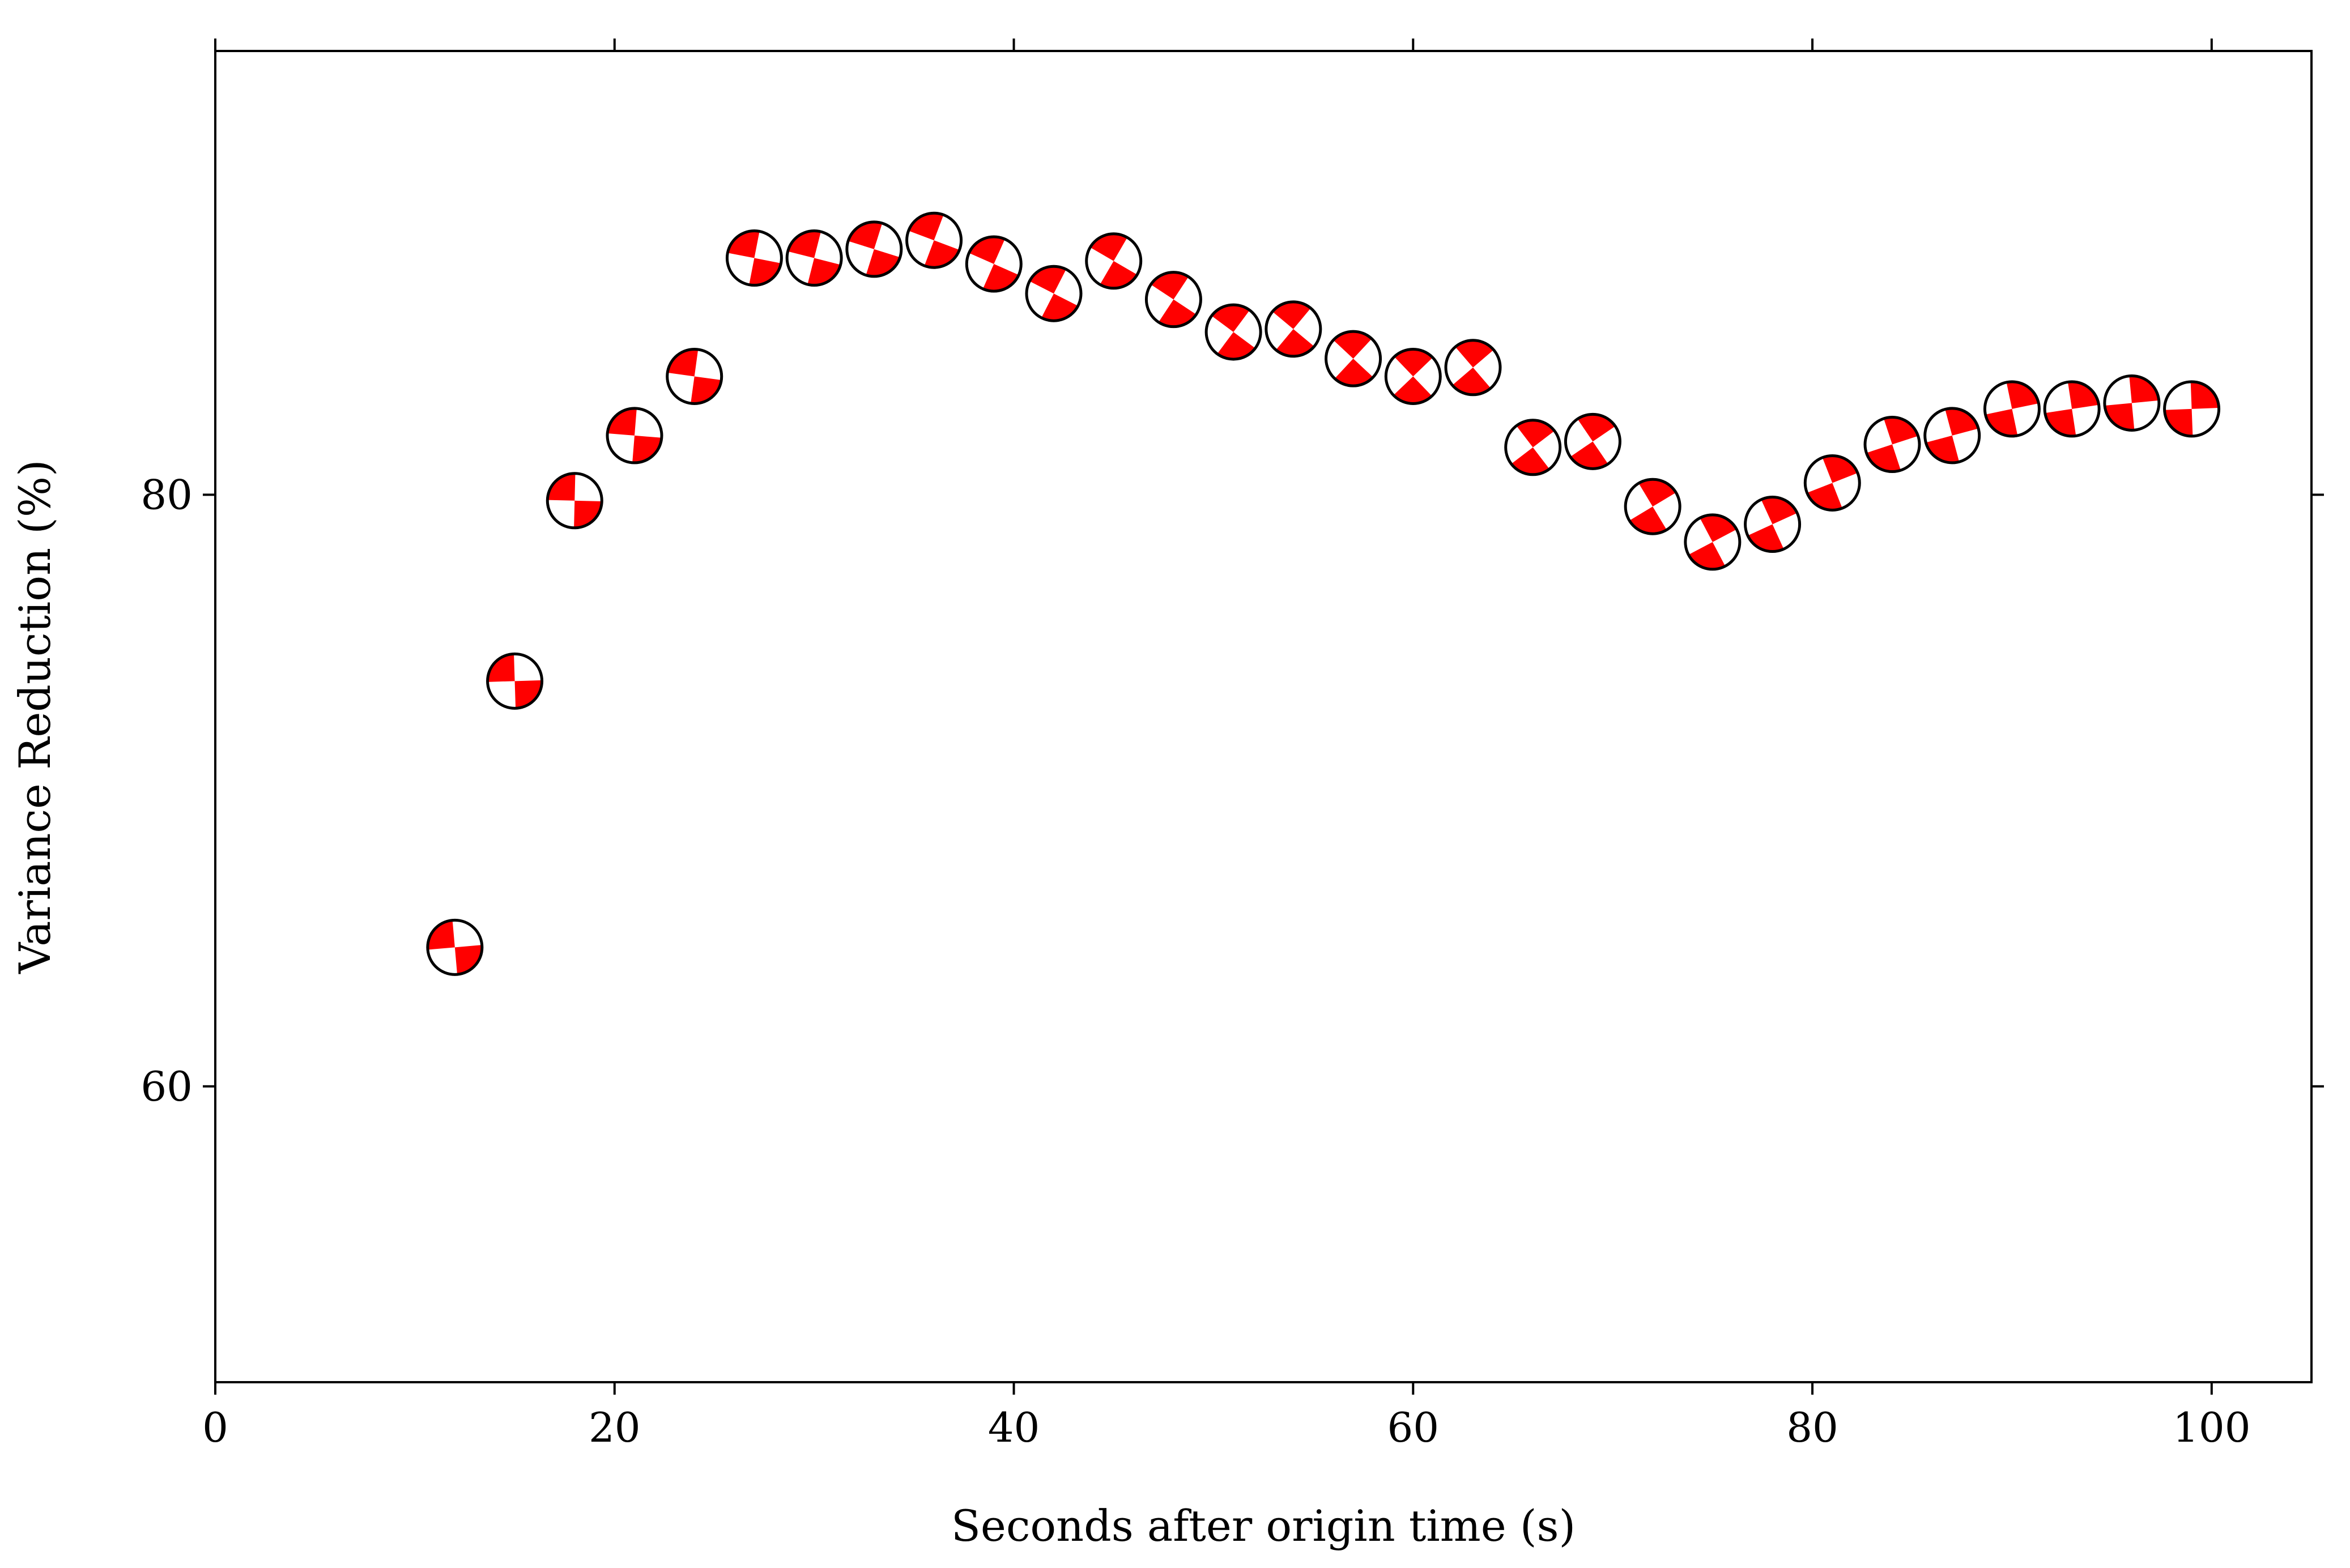 This screenshot has height=1568, width=2350. What do you see at coordinates (1812, 1428) in the screenshot?
I see `x-tick-label: 80` at bounding box center [1812, 1428].